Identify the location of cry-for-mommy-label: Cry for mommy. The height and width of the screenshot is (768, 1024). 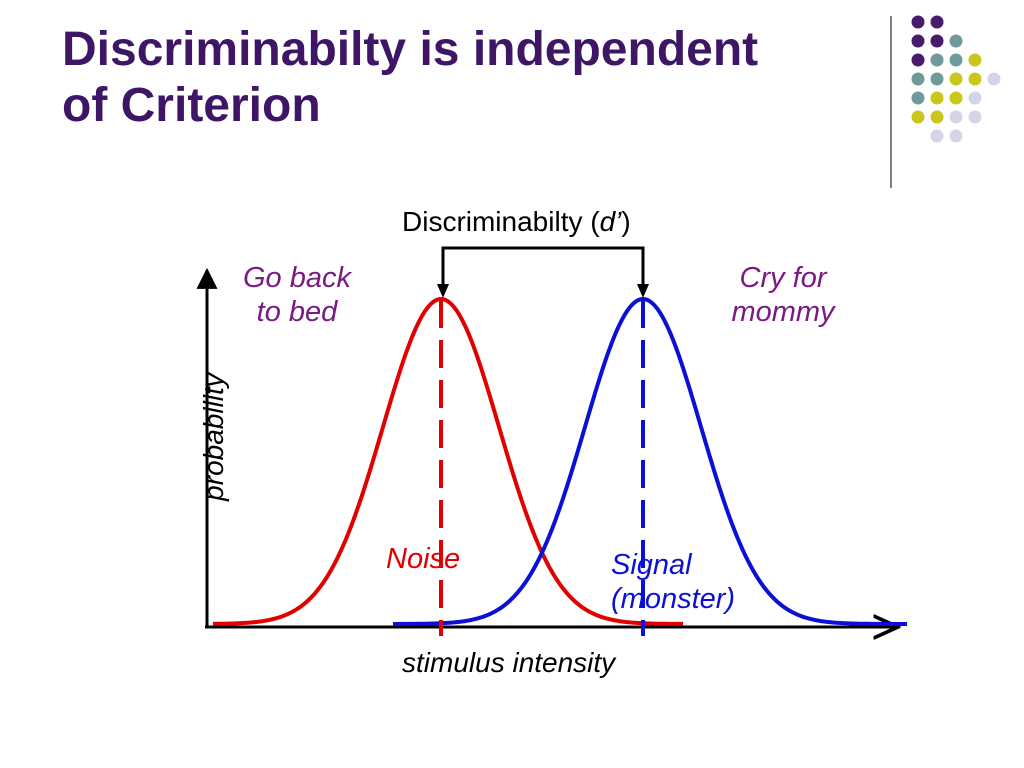
(783, 295).